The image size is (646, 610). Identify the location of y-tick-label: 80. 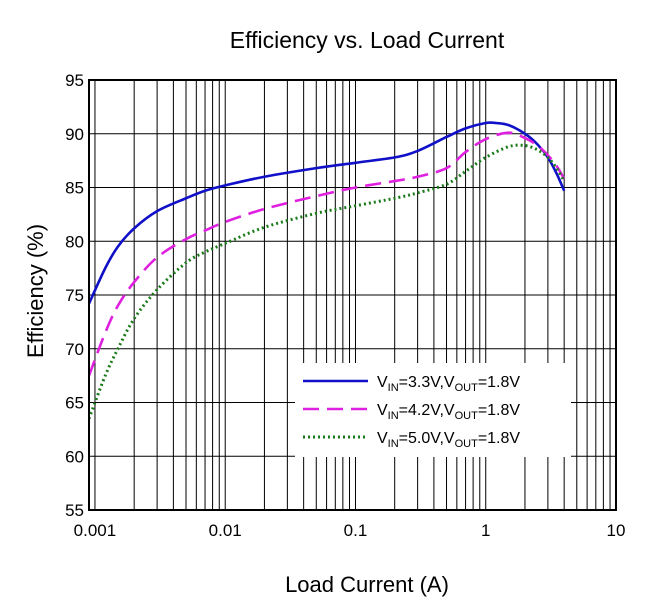
(74, 241).